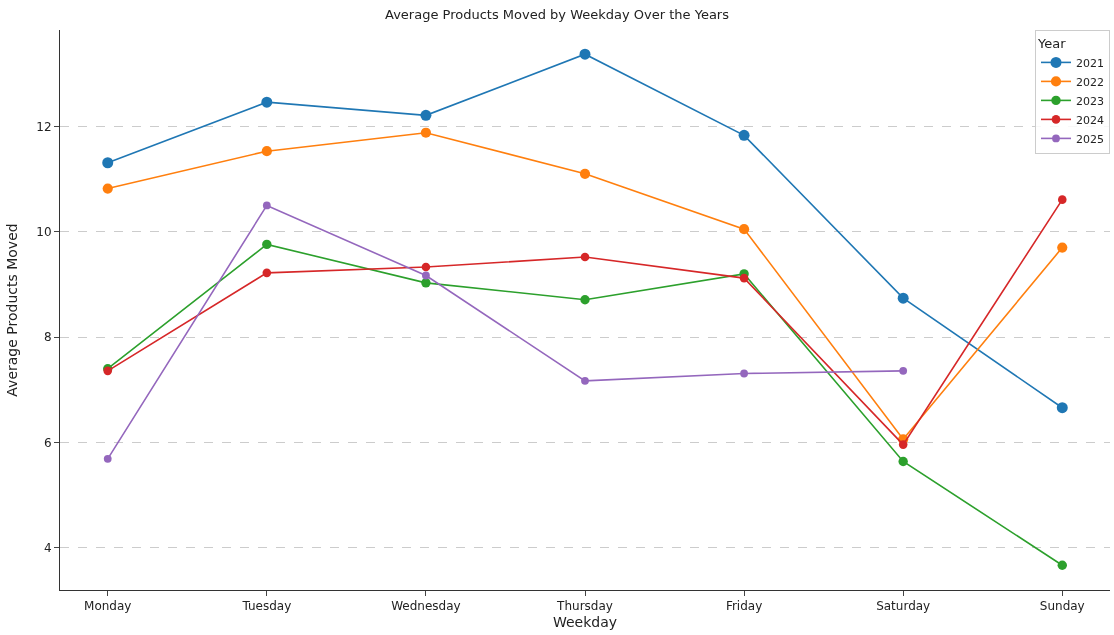  I want to click on x-tick-label: Wednesday, so click(426, 606).